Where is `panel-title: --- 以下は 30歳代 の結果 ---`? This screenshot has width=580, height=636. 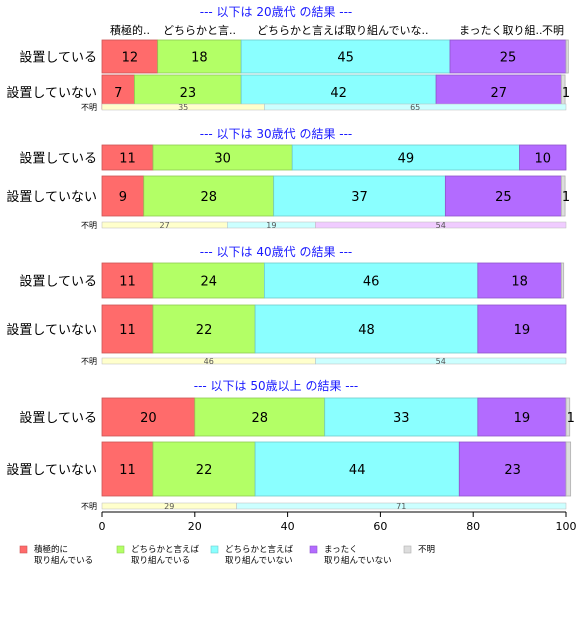 panel-title: --- 以下は 30歳代 の結果 --- is located at coordinates (276, 134).